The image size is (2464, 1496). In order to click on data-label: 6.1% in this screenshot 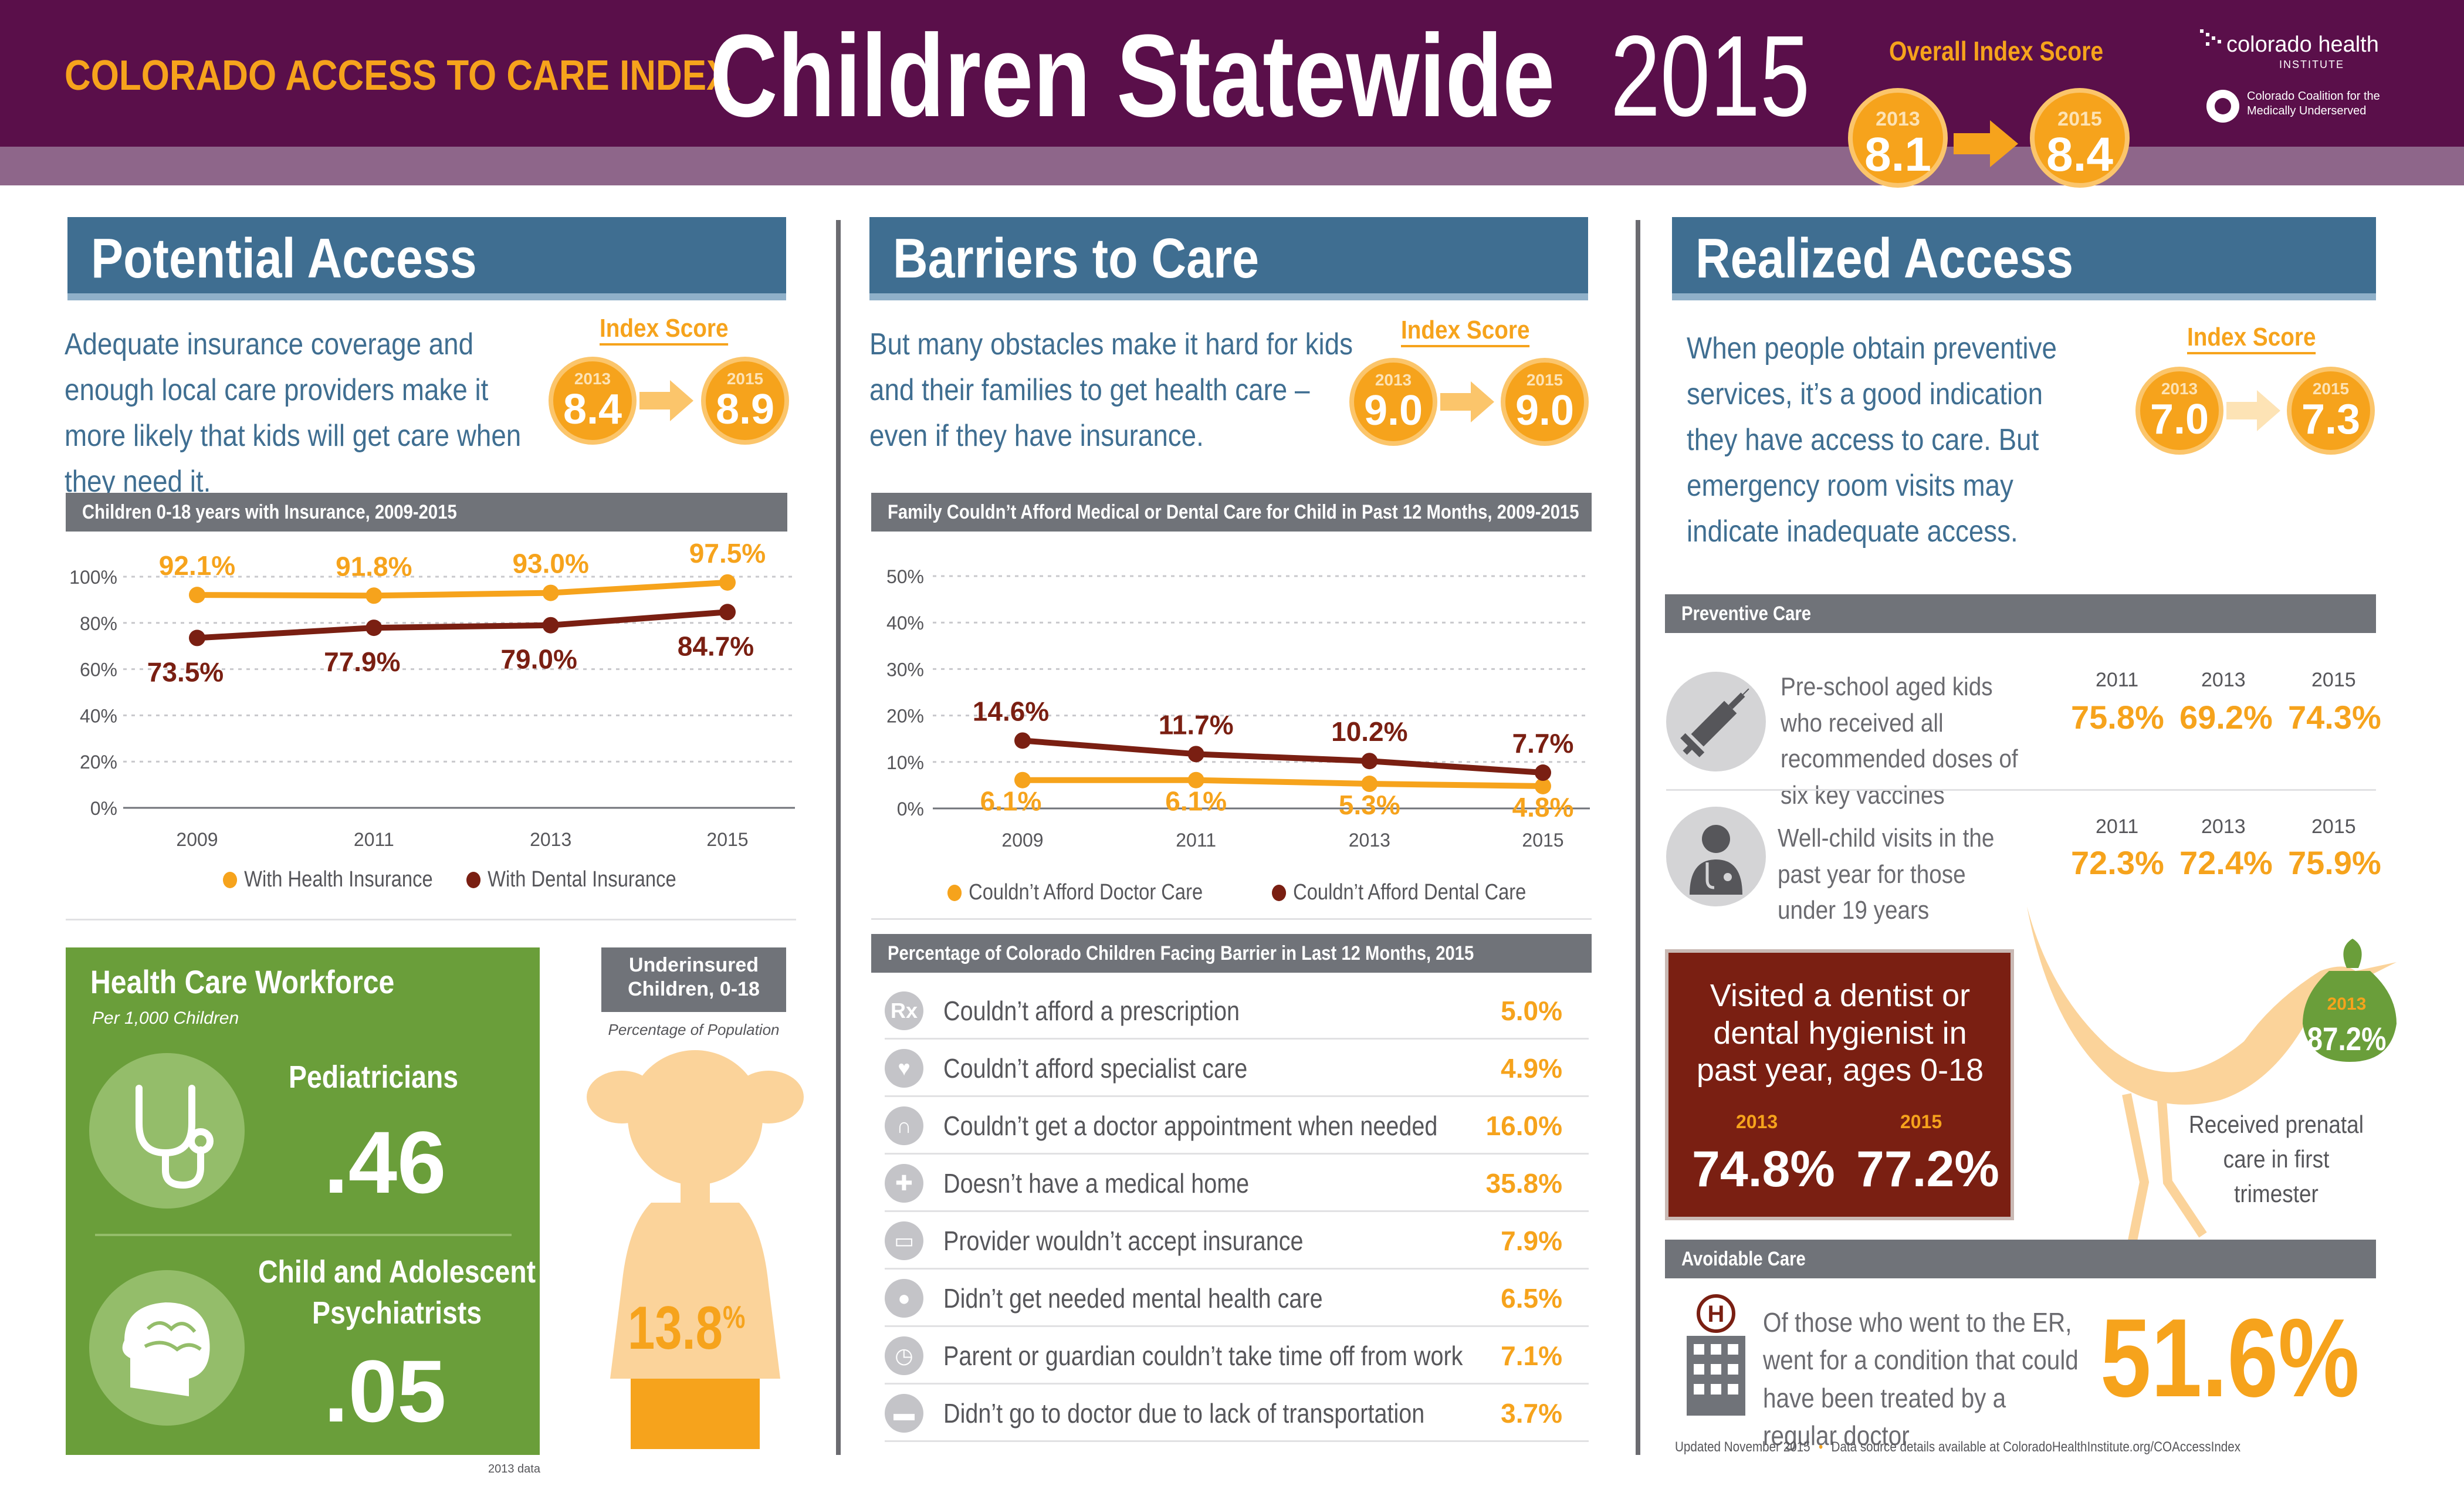, I will do `click(1011, 801)`.